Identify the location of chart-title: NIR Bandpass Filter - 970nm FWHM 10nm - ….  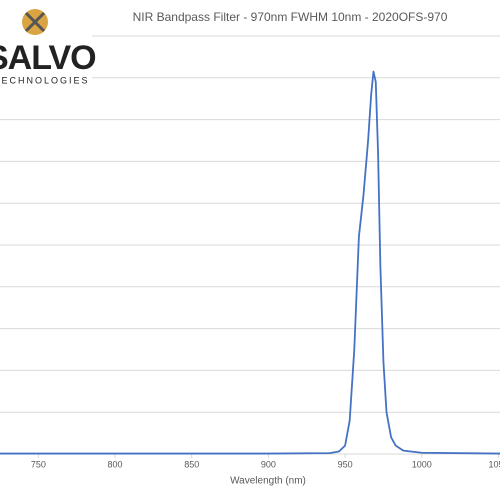
(290, 17).